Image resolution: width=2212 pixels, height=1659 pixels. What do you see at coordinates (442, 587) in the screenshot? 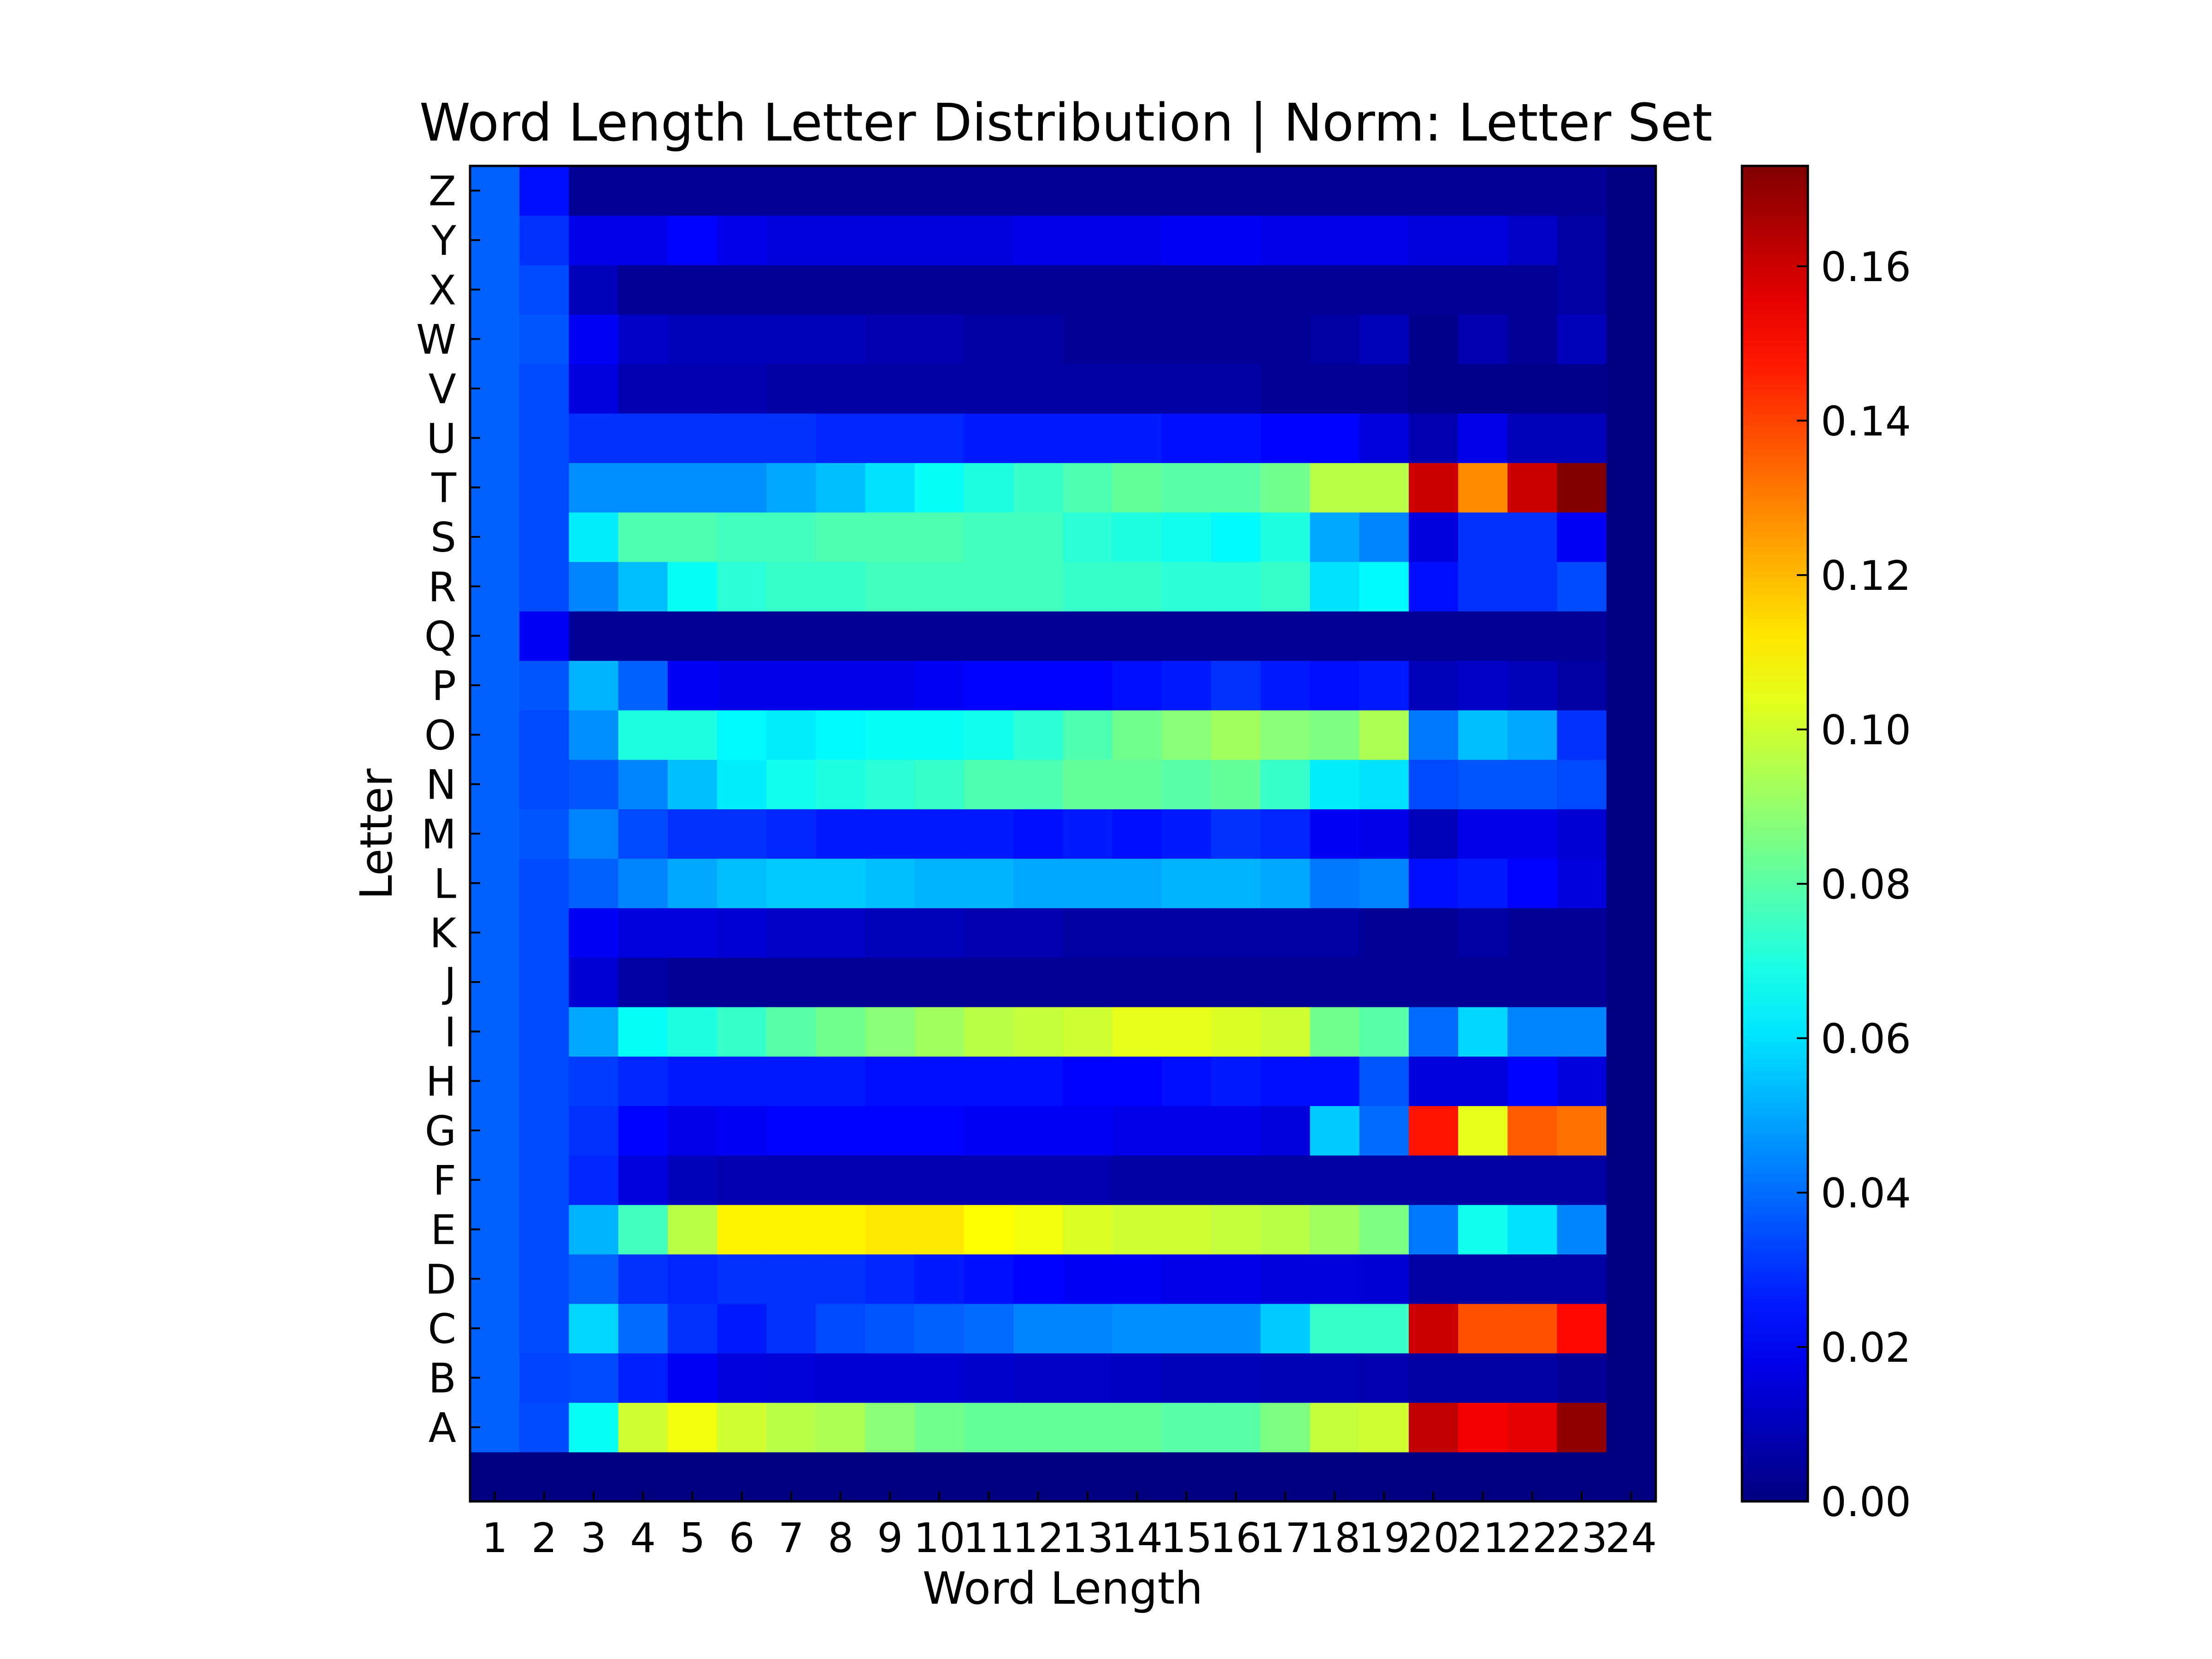
I see `y-tick-label: R` at bounding box center [442, 587].